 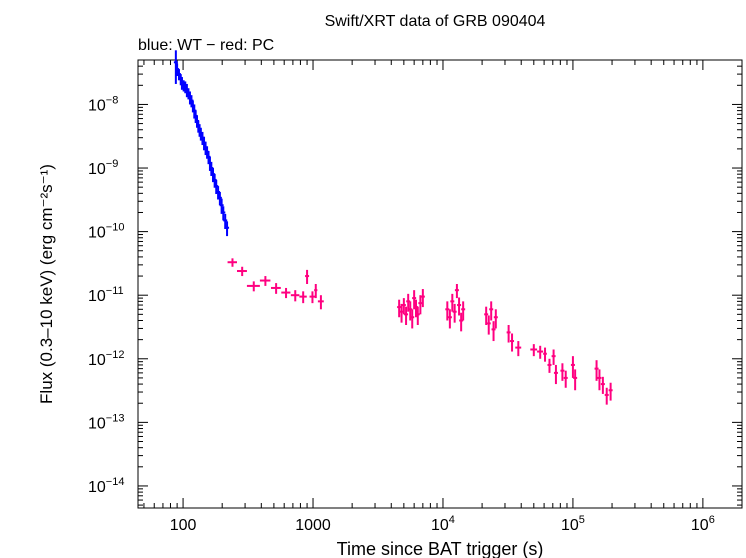 What do you see at coordinates (106, 486) in the screenshot?
I see `y-tick-label: 10⁻¹⁴` at bounding box center [106, 486].